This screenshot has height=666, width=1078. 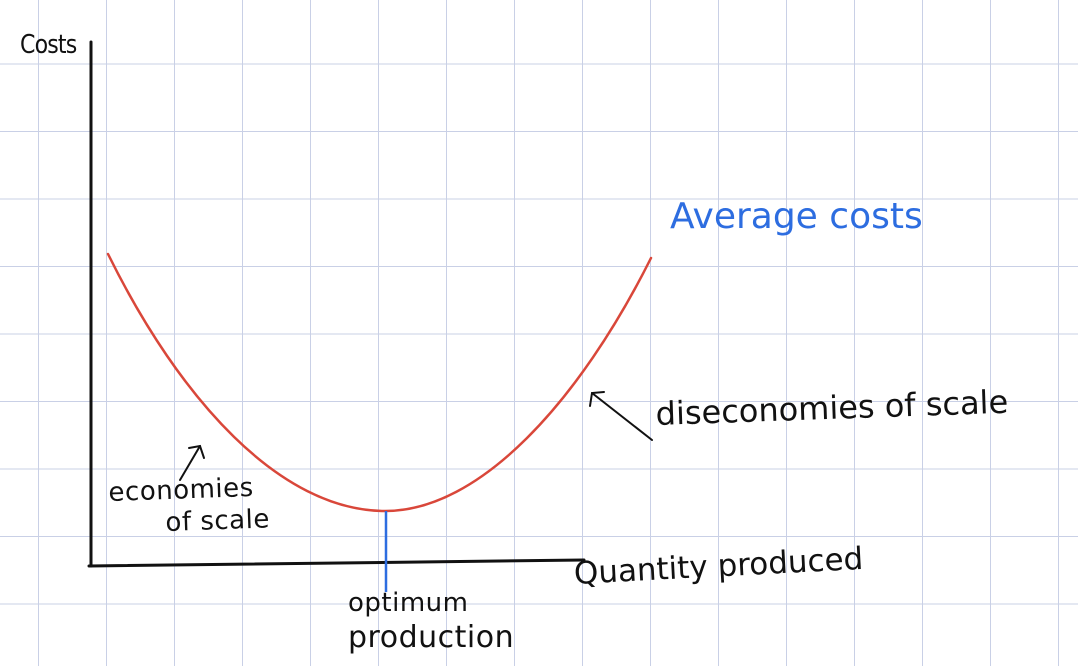 What do you see at coordinates (218, 521) in the screenshot?
I see `economies-label-line2: of scale` at bounding box center [218, 521].